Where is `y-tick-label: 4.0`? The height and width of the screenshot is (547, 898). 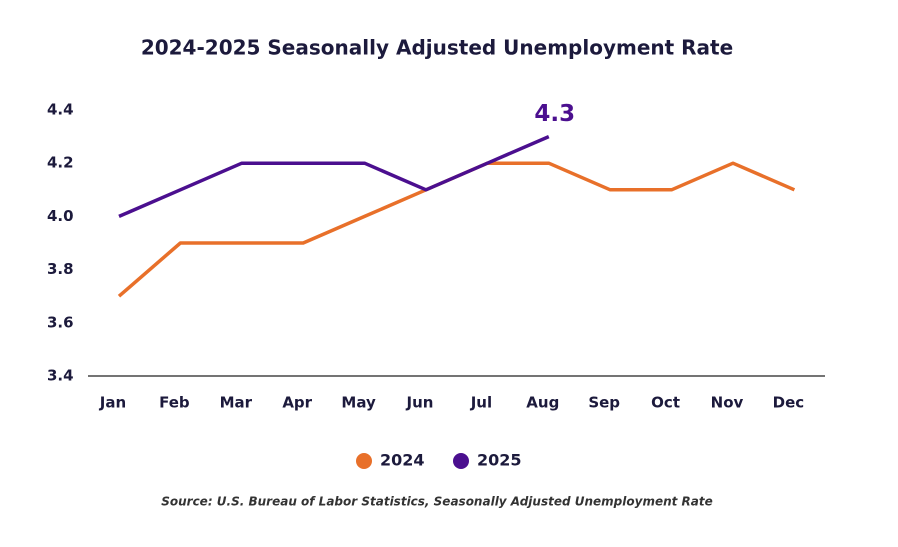 y-tick-label: 4.0 is located at coordinates (60, 216).